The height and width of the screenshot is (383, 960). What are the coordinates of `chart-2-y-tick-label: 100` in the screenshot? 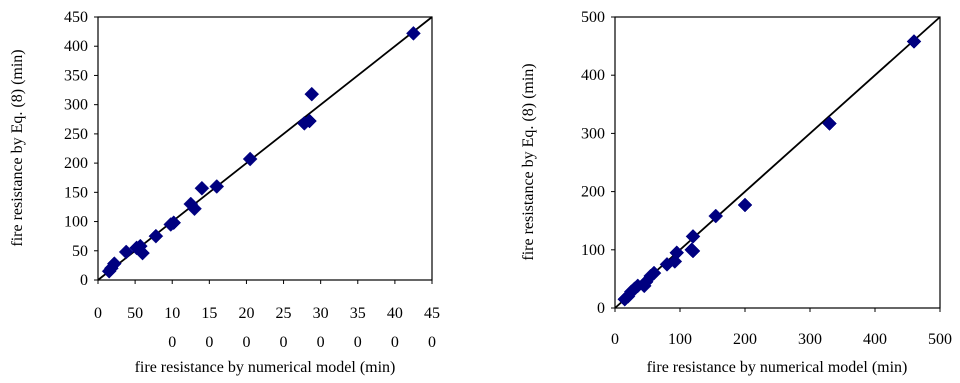 It's located at (593, 250).